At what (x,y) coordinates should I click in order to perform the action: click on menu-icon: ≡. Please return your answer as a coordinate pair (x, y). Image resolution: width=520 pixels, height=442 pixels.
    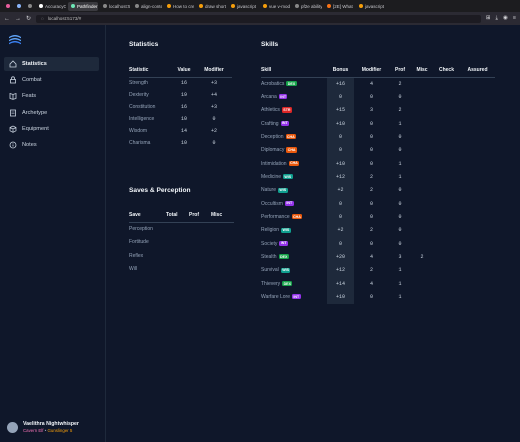
    Looking at the image, I should click on (514, 18).